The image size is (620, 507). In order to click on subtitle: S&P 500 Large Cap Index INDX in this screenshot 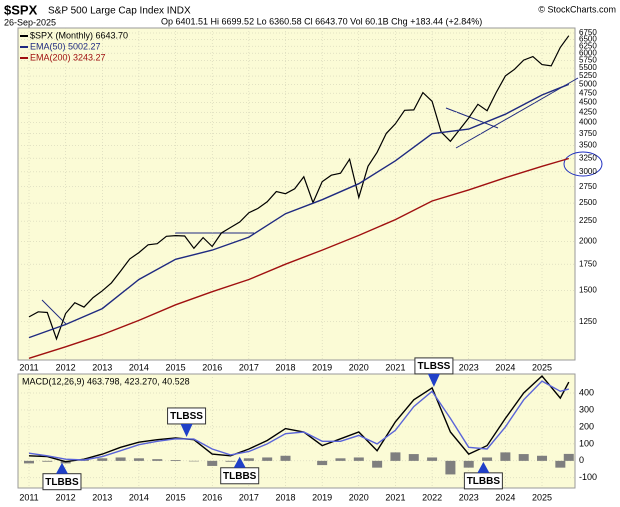, I will do `click(119, 11)`.